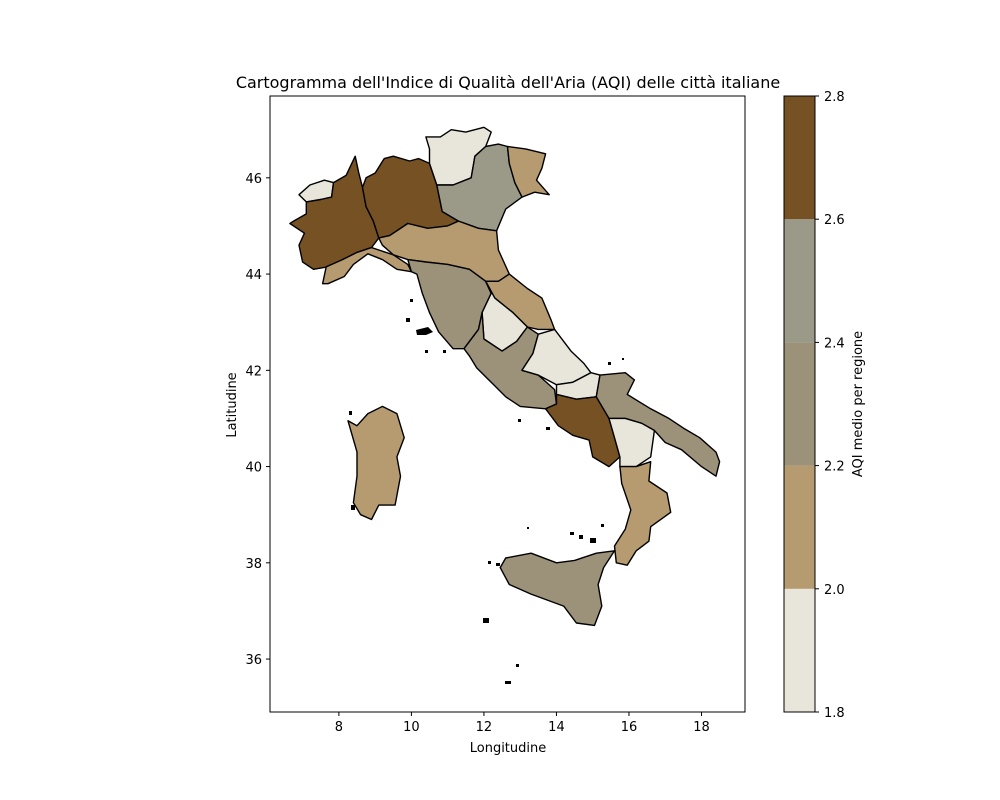 The width and height of the screenshot is (1000, 800). I want to click on y-axis-label: Latitudine, so click(232, 404).